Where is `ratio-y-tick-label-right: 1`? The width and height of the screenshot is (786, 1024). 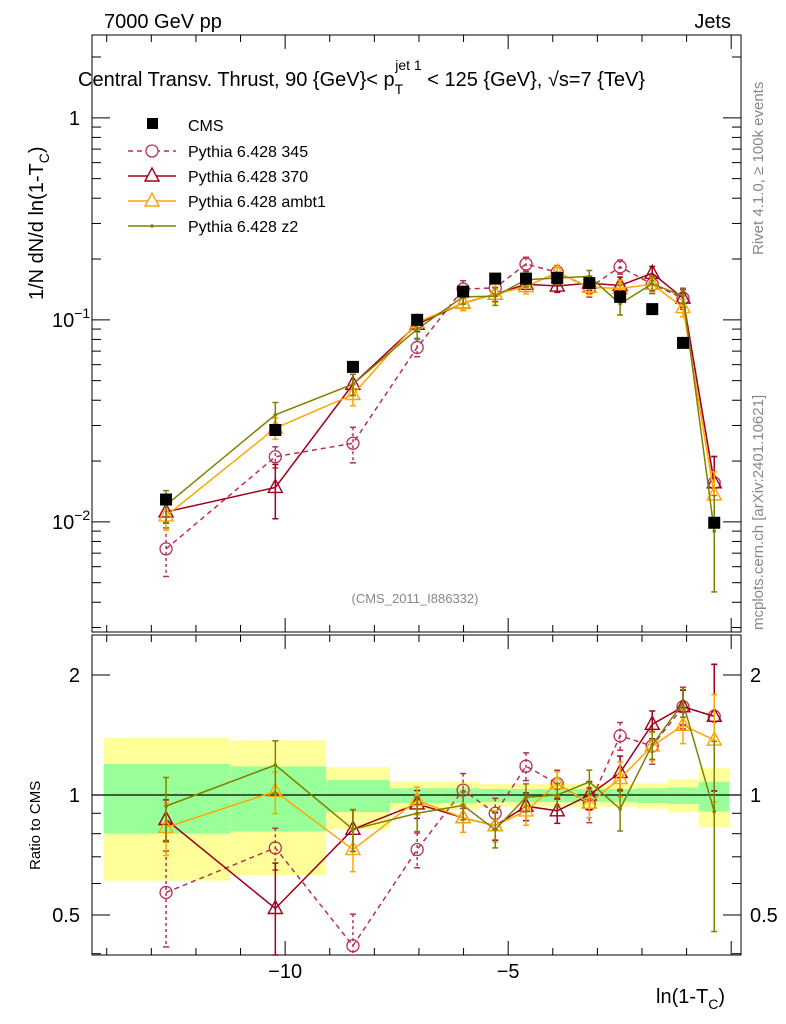 ratio-y-tick-label-right: 1 is located at coordinates (755, 796).